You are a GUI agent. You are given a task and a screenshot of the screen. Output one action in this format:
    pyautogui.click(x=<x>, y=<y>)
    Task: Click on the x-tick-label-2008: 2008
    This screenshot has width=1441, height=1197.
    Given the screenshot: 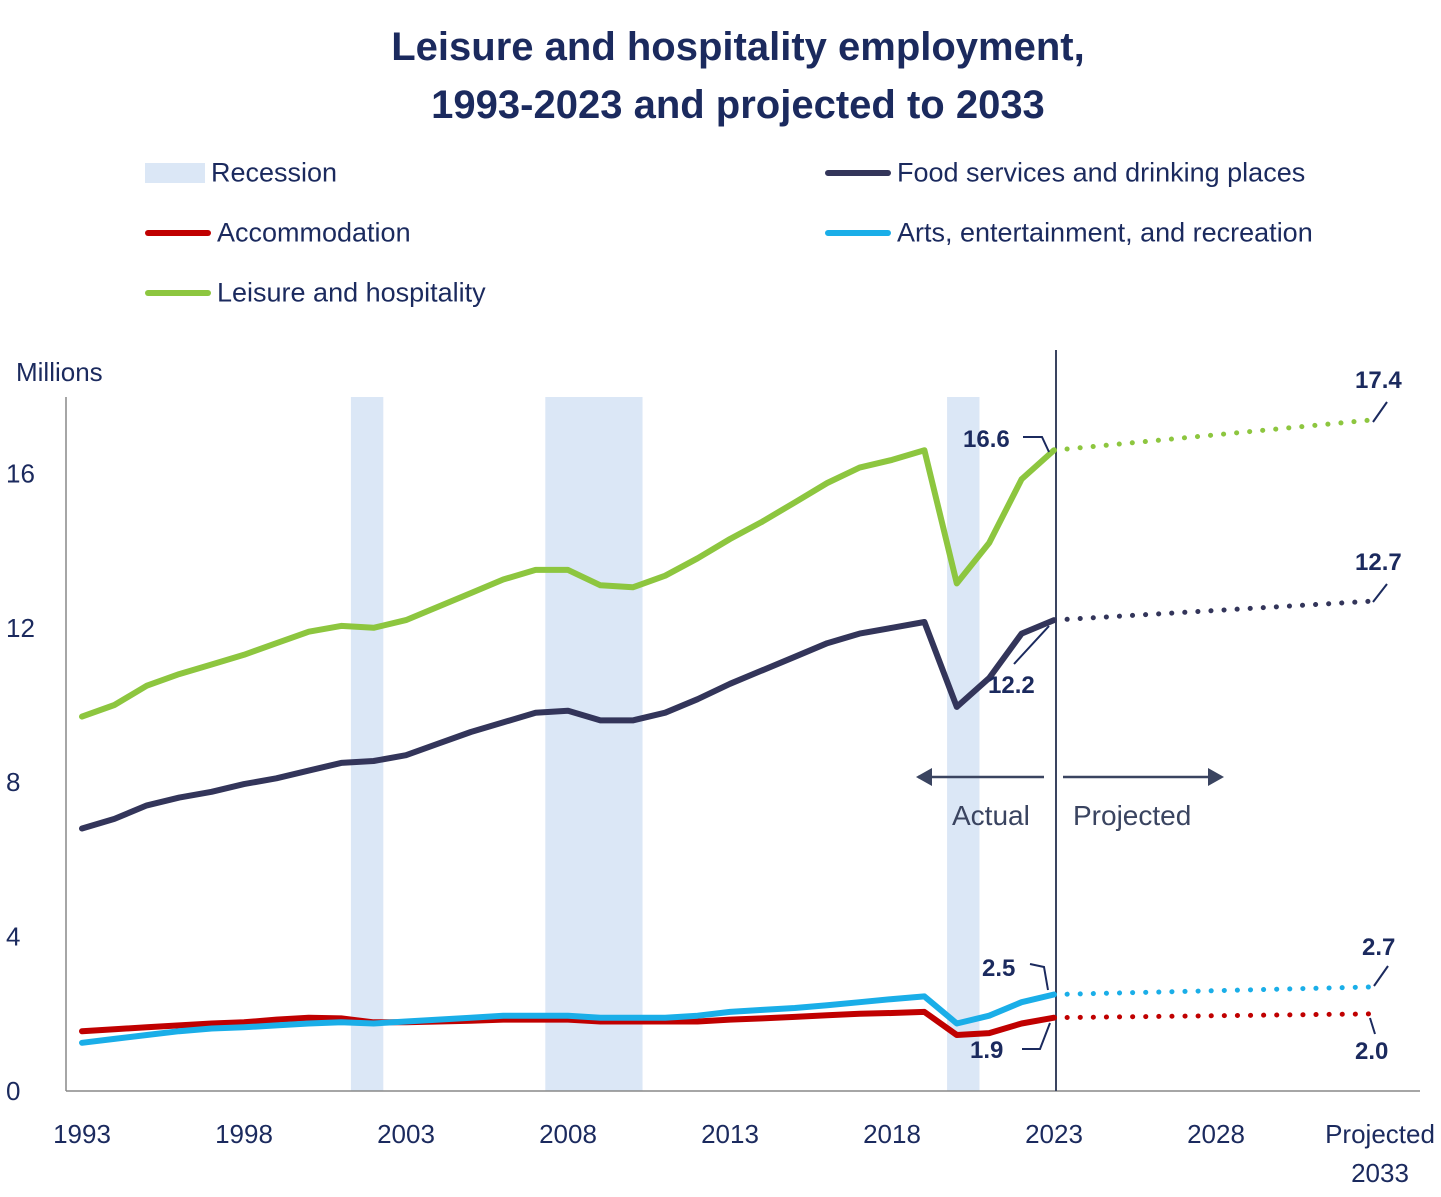 What is the action you would take?
    pyautogui.click(x=568, y=1134)
    